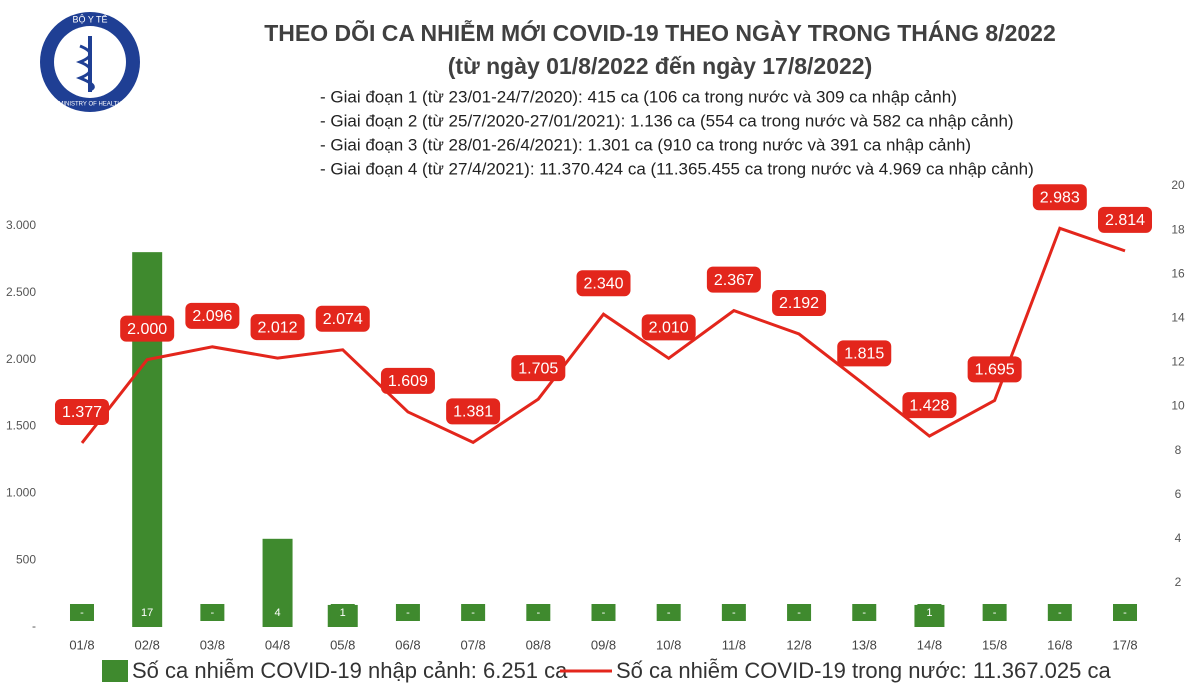  I want to click on bar-label: 17, so click(147, 613).